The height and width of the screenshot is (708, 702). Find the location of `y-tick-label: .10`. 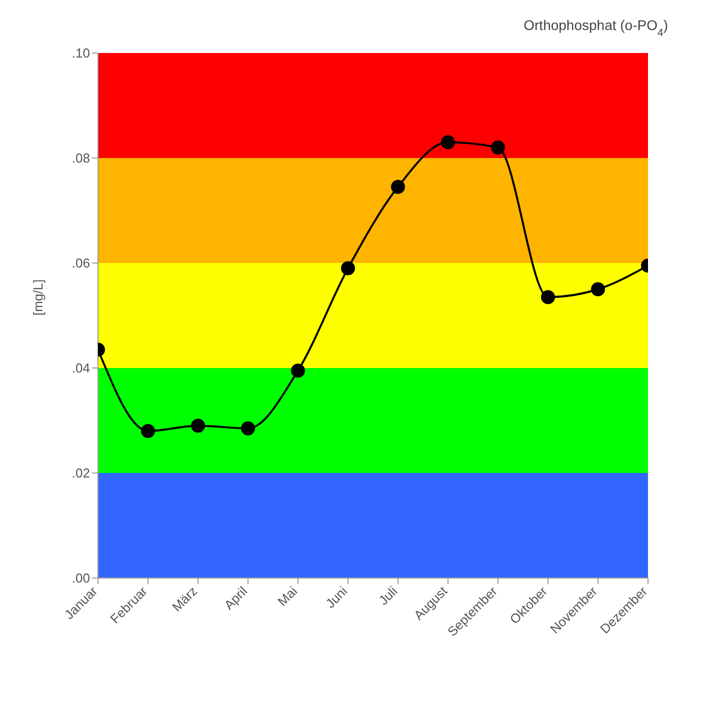

y-tick-label: .10 is located at coordinates (81, 53).